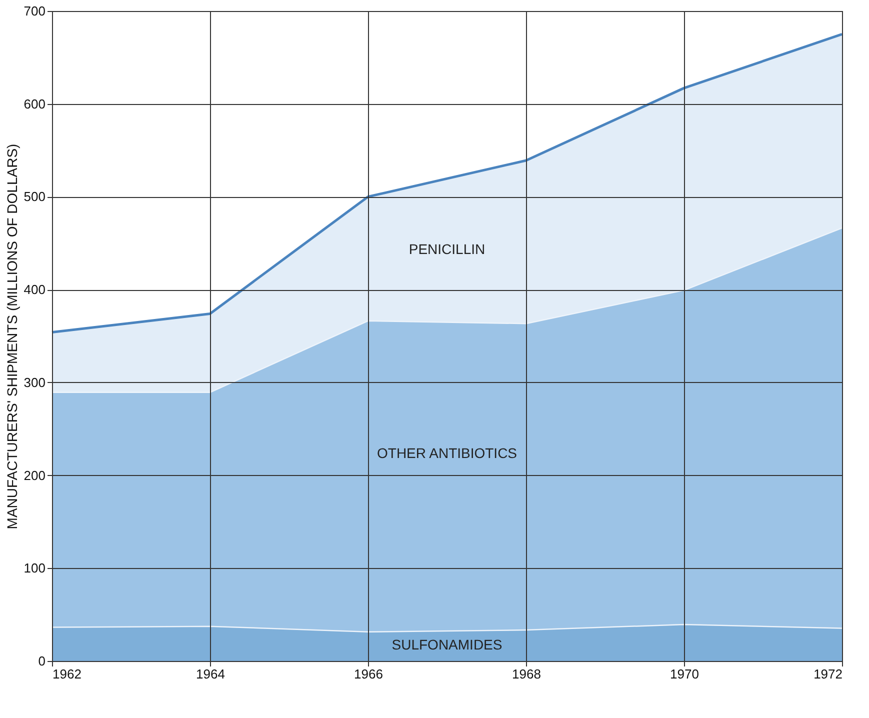 The height and width of the screenshot is (718, 869). What do you see at coordinates (368, 674) in the screenshot?
I see `x-tick-label: 1966` at bounding box center [368, 674].